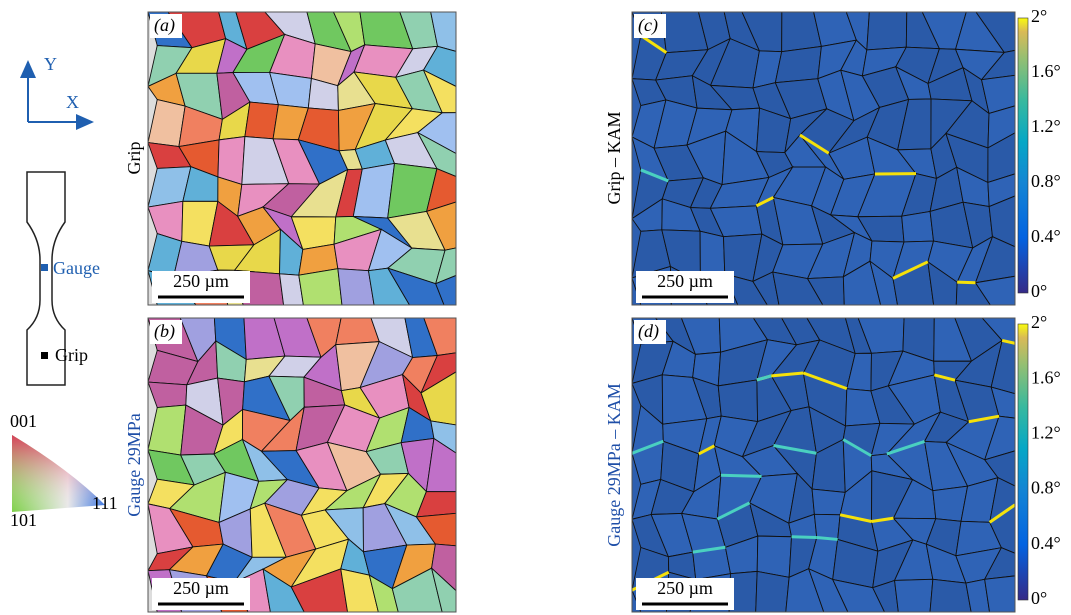 Image resolution: width=1071 pixels, height=615 pixels. I want to click on panel-label: (c), so click(648, 25).